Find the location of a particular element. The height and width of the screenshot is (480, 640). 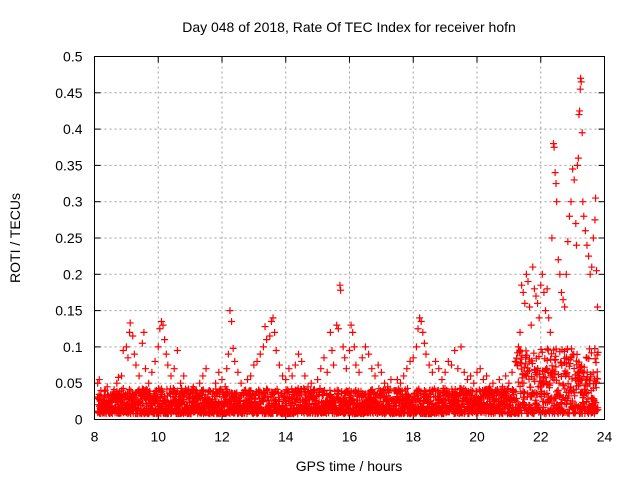

x-tick-label: 8 is located at coordinates (95, 437).